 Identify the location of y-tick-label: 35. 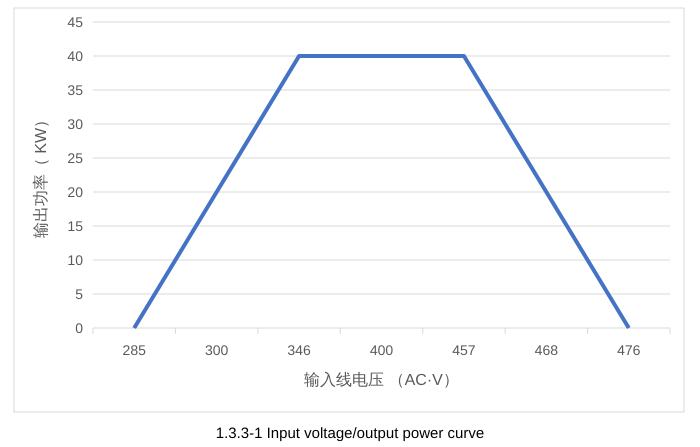
(75, 90).